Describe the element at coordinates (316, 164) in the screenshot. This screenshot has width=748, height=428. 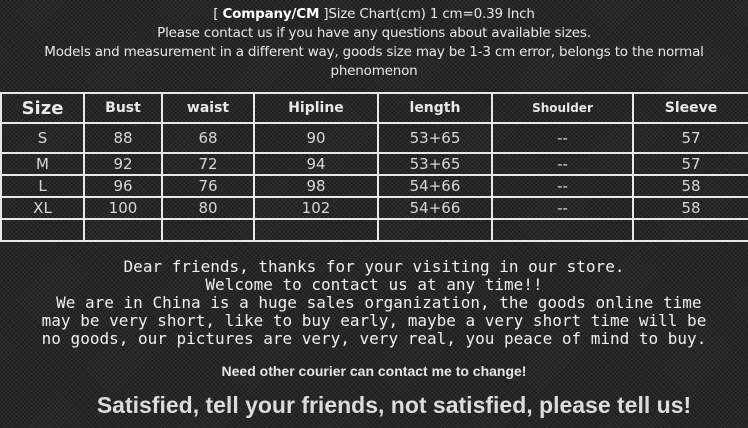
I see `table-cell: 94` at that location.